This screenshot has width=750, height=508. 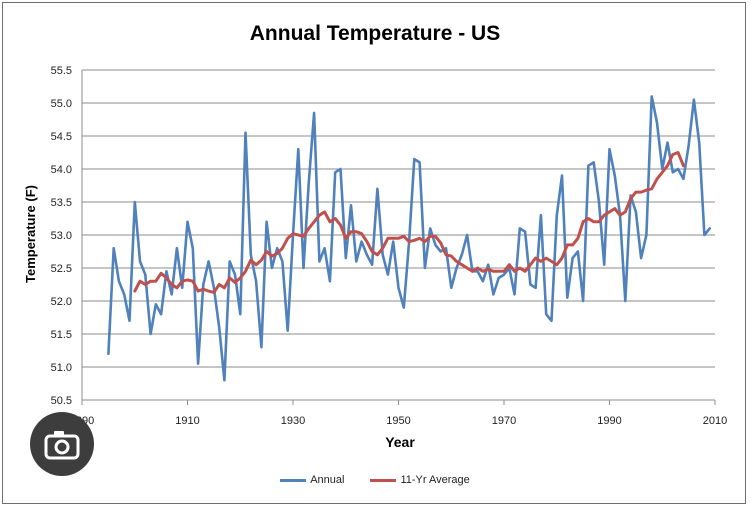 What do you see at coordinates (61, 203) in the screenshot?
I see `y-tick-label: 53.5` at bounding box center [61, 203].